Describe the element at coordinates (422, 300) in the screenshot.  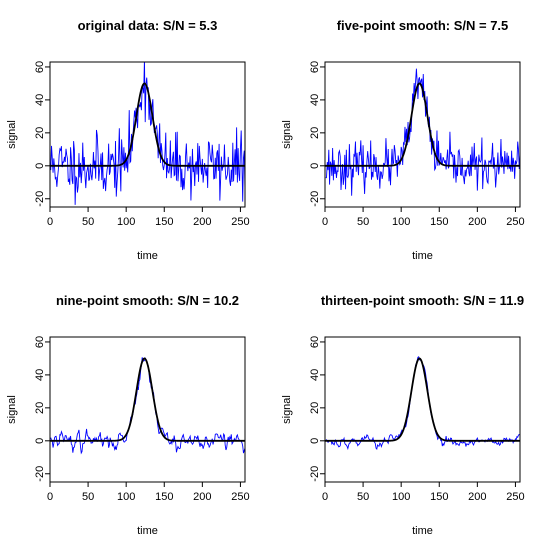
I see `panel-title: thirteen-point smooth: S/N = 11.9` at that location.